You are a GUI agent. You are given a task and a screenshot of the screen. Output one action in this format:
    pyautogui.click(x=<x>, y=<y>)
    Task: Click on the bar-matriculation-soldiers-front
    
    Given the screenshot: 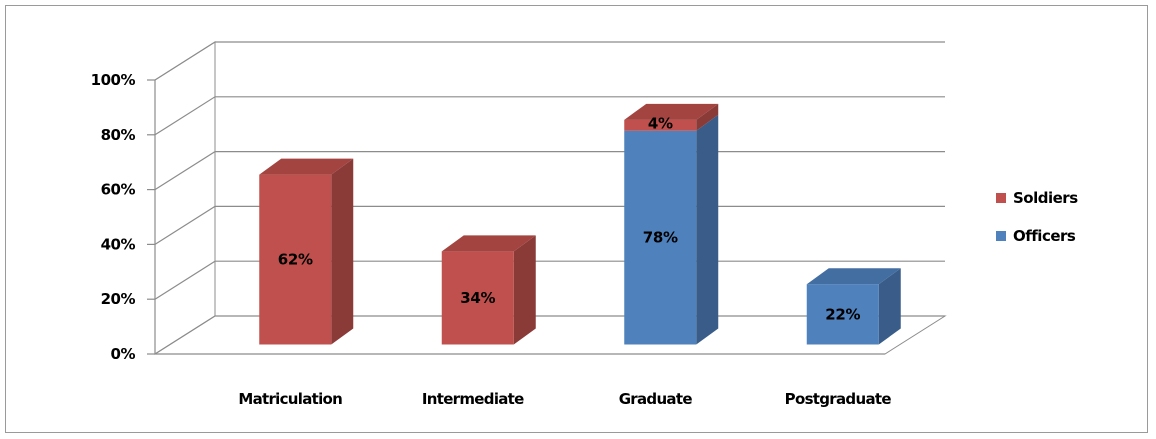 What is the action you would take?
    pyautogui.click(x=295, y=259)
    